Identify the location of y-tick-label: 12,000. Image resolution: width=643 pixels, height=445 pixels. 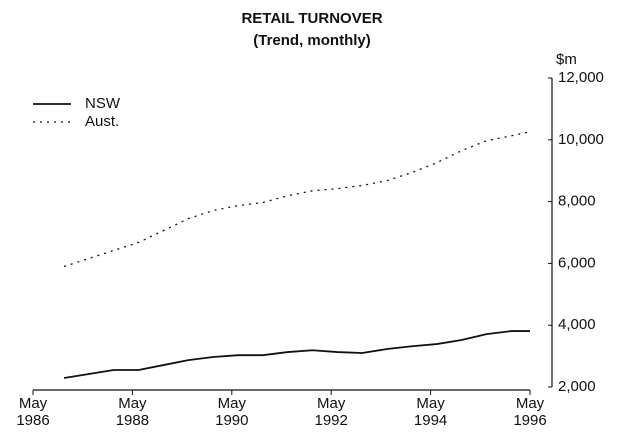
(581, 77).